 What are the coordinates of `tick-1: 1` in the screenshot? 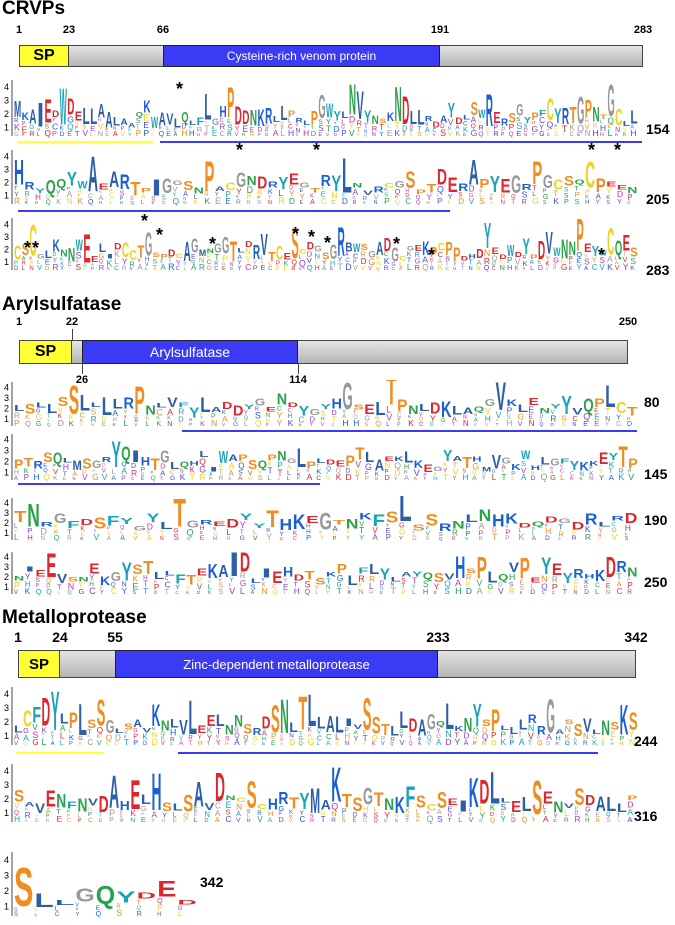 It's located at (18, 637).